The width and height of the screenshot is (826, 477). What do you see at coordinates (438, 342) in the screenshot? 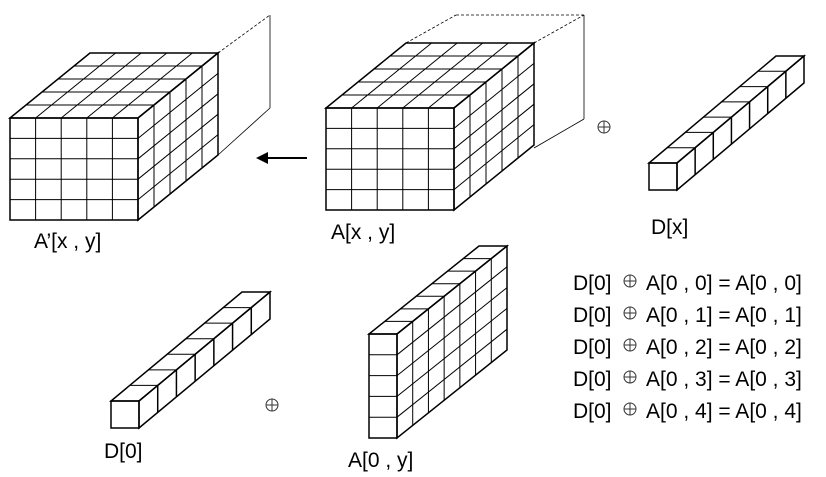
I see `wall-a-0-y` at bounding box center [438, 342].